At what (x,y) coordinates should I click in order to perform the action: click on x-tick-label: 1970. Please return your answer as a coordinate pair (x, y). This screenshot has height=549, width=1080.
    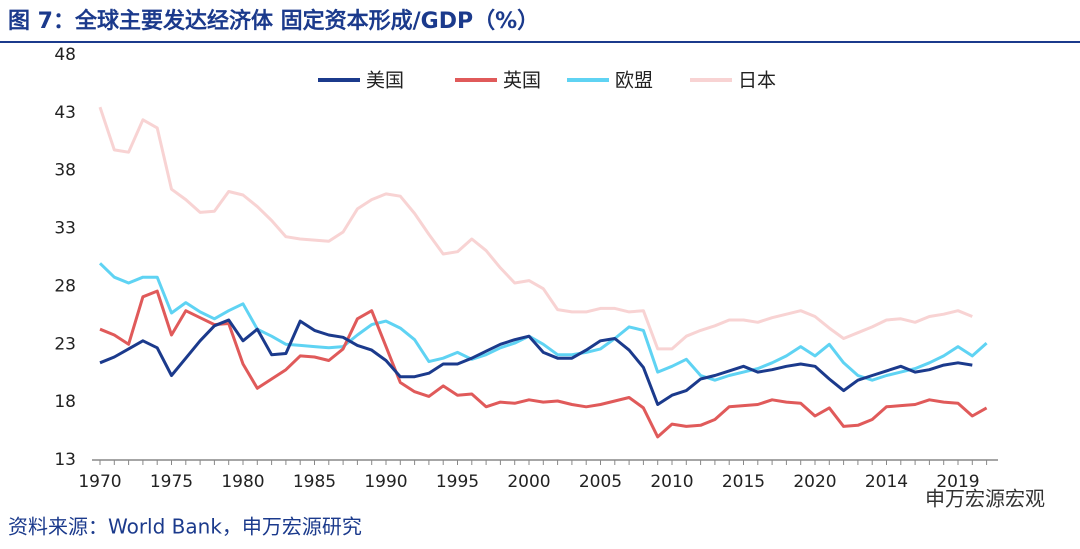
    Looking at the image, I should click on (99, 482).